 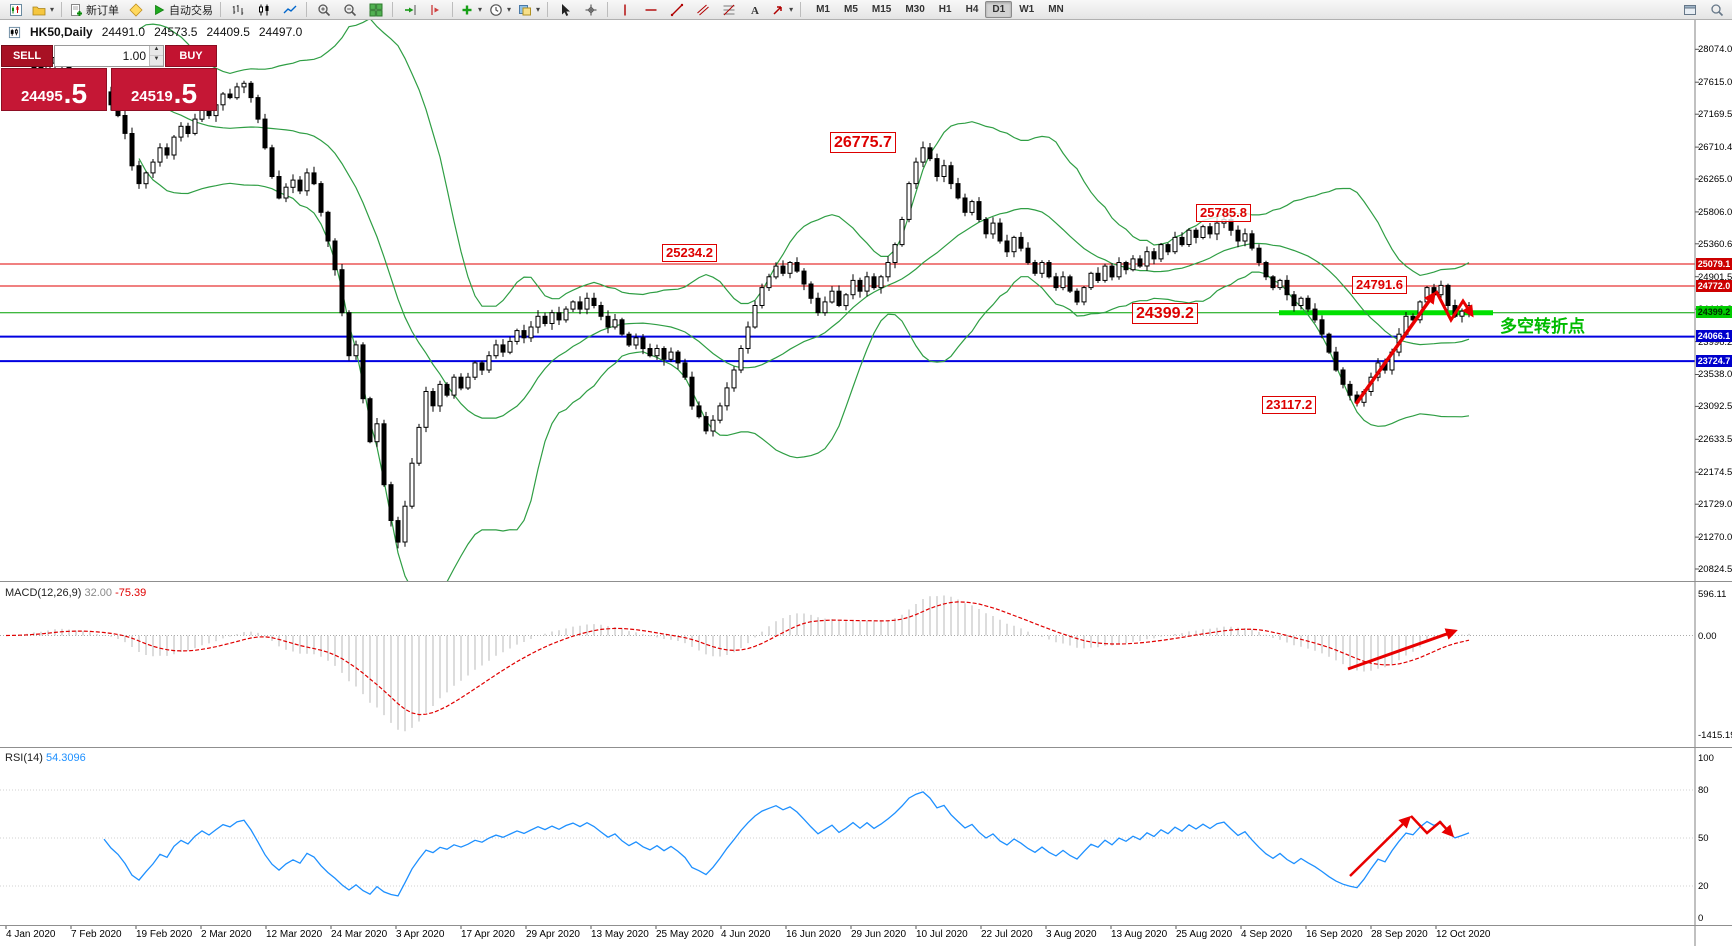 What do you see at coordinates (525, 9) in the screenshot?
I see `templates-icon` at bounding box center [525, 9].